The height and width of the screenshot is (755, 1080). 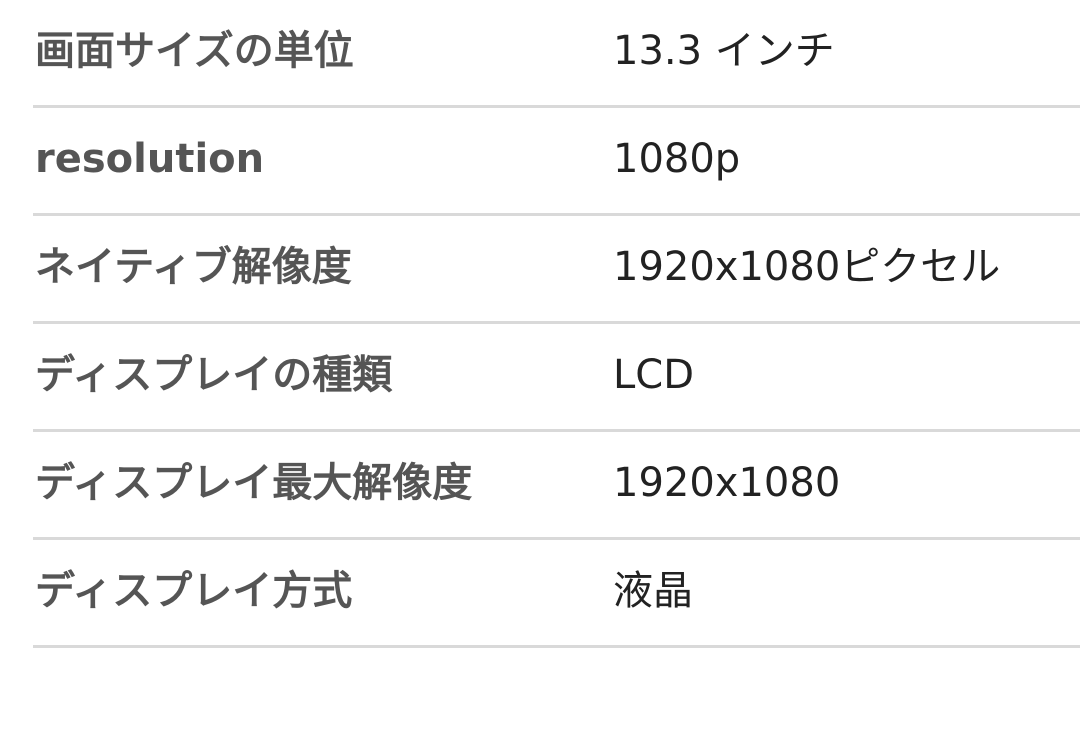 What do you see at coordinates (807, 267) in the screenshot?
I see `spec-value: 1920x1080ピクセル` at bounding box center [807, 267].